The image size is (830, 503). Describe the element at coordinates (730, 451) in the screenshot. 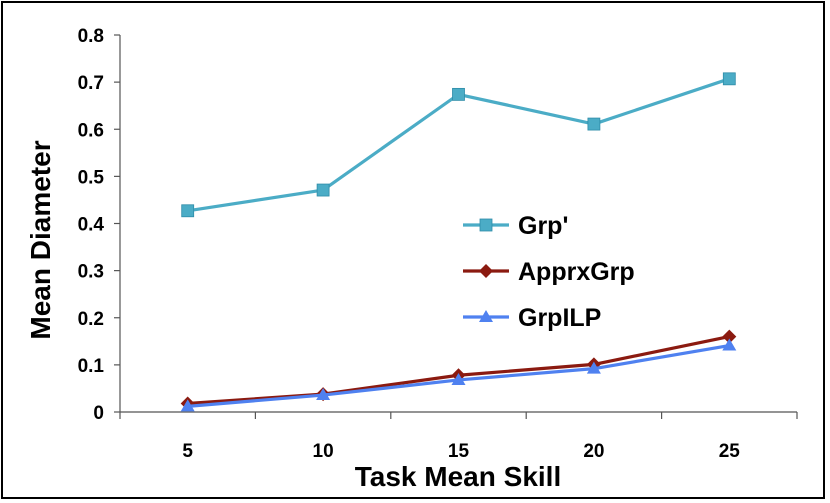

I see `x-tick-label: 25` at that location.